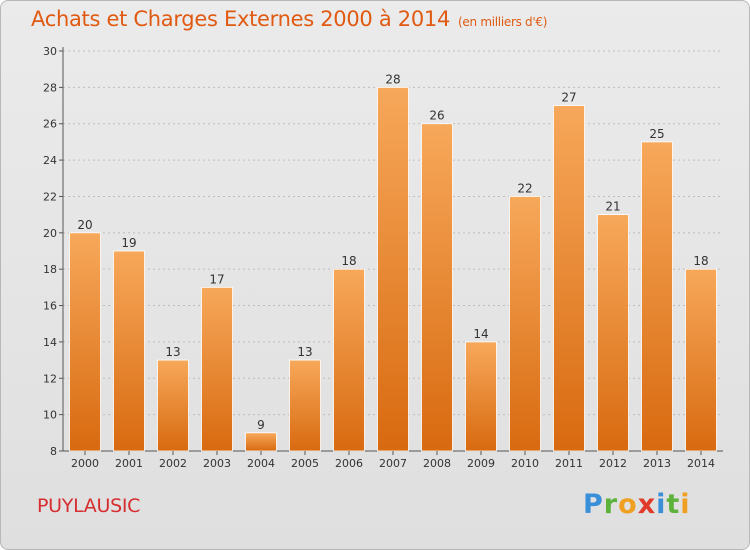  I want to click on bar-2006, so click(349, 360).